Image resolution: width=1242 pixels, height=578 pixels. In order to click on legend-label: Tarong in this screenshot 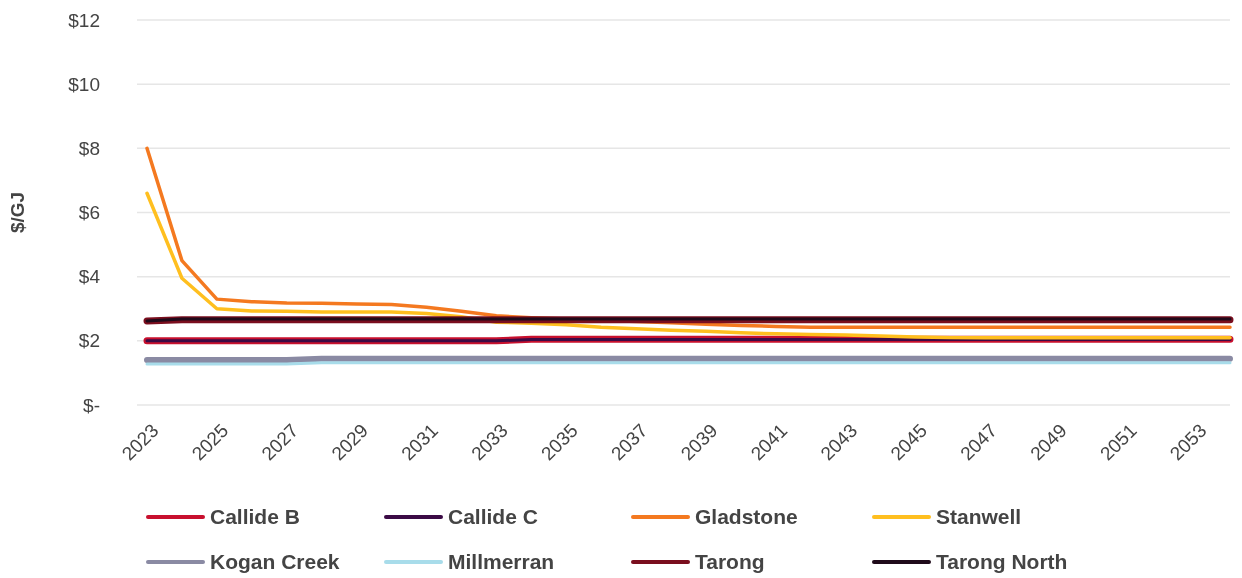, I will do `click(730, 562)`.